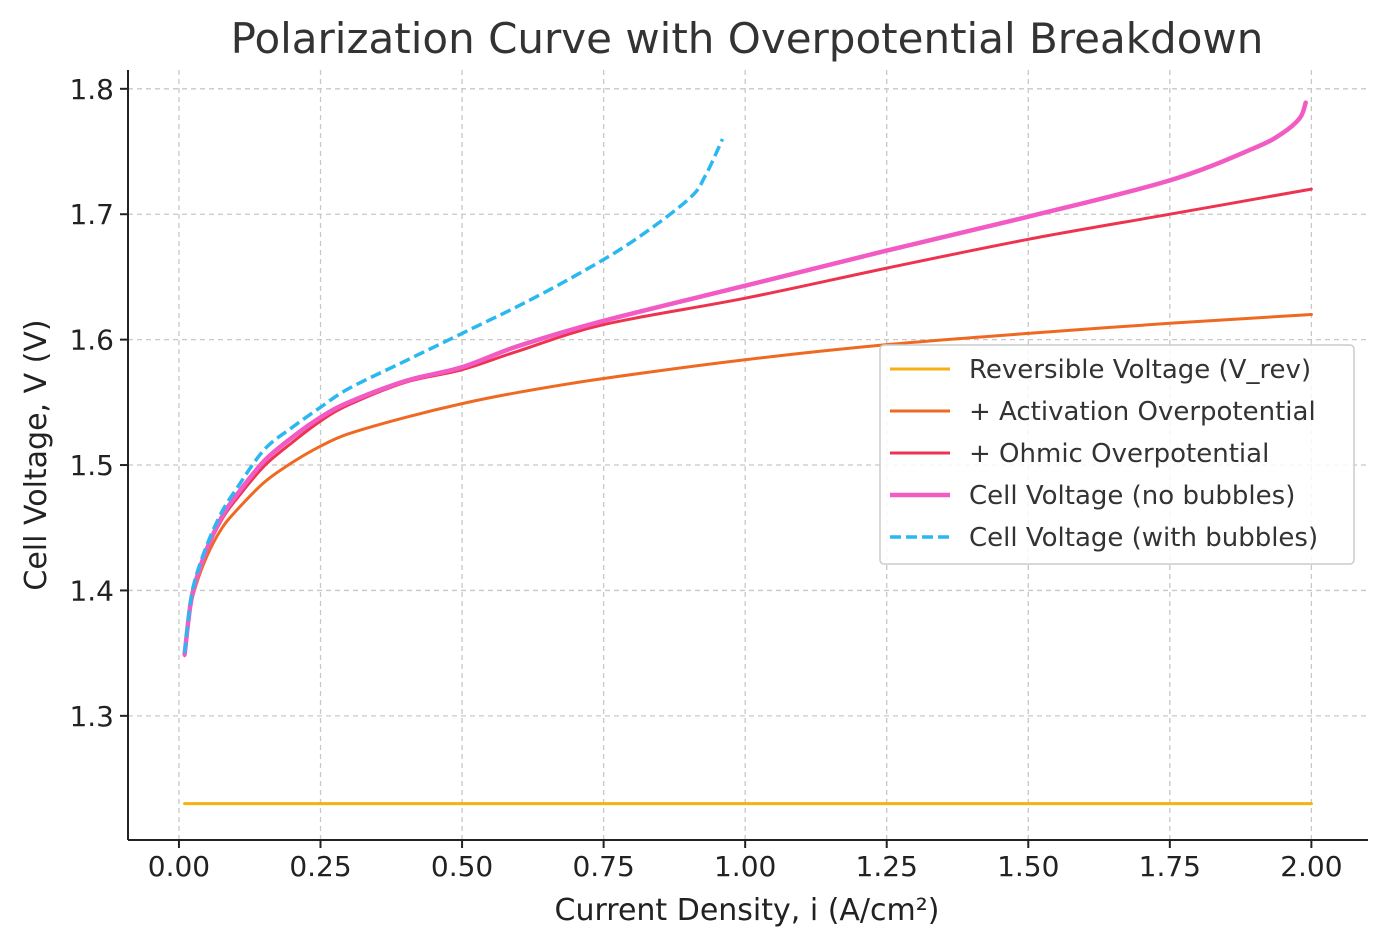 This screenshot has width=1387, height=951. Describe the element at coordinates (1311, 866) in the screenshot. I see `x-tick-label: 2.00` at that location.